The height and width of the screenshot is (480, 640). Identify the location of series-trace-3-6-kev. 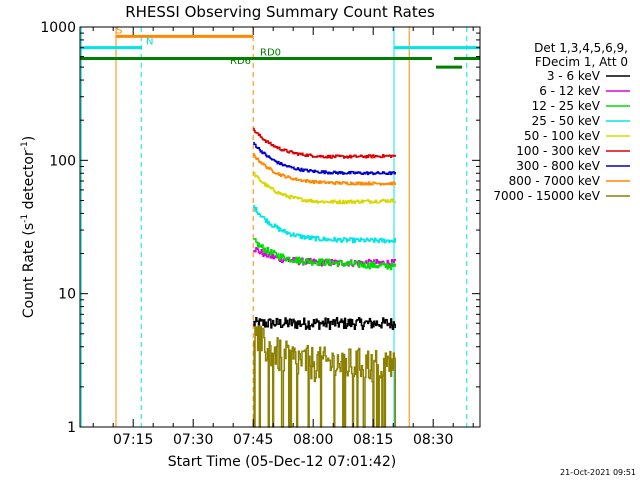
(324, 324).